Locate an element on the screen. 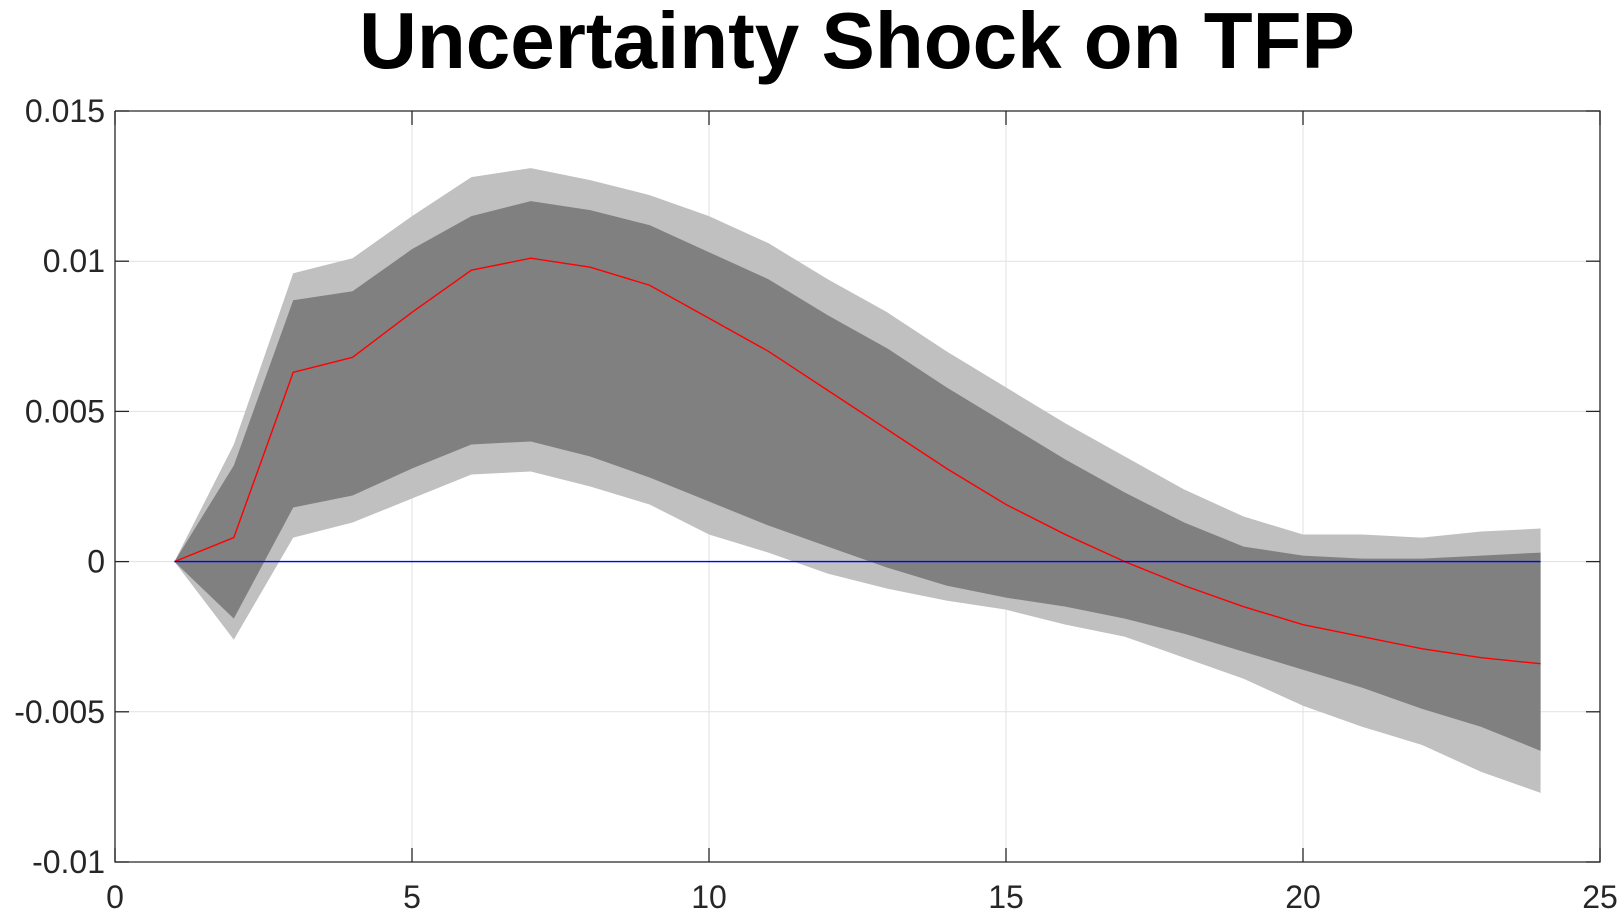 The width and height of the screenshot is (1624, 914). y-tick-label: -0.005 is located at coordinates (59, 712).